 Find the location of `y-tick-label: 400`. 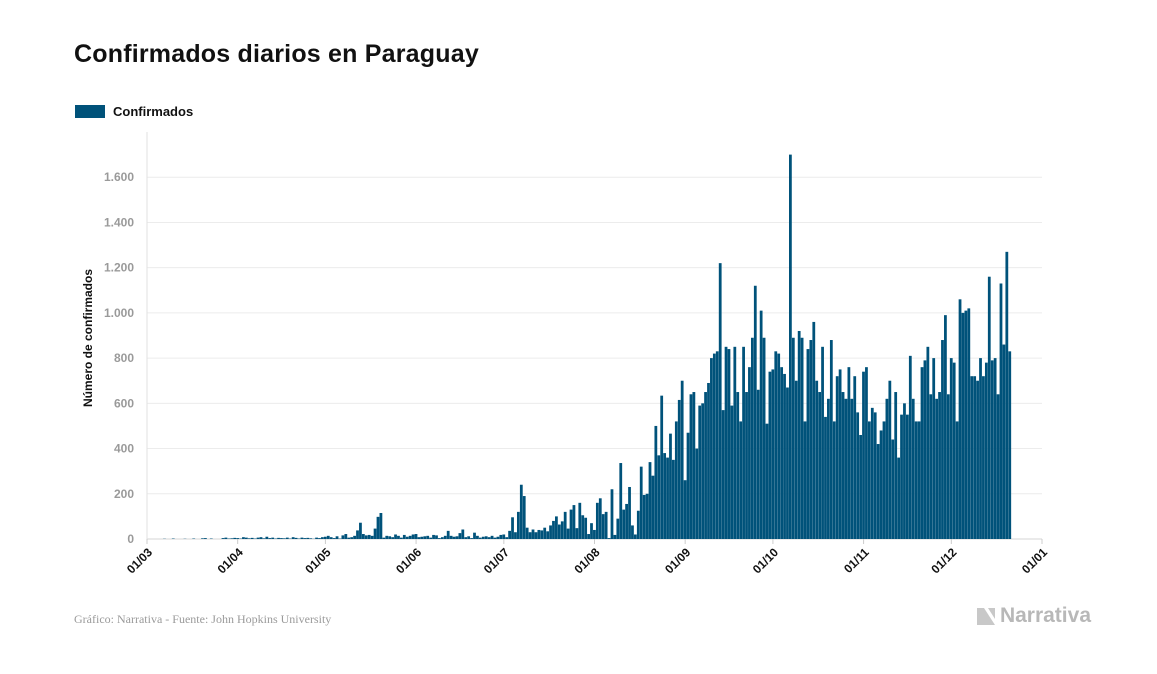

y-tick-label: 400 is located at coordinates (124, 449).